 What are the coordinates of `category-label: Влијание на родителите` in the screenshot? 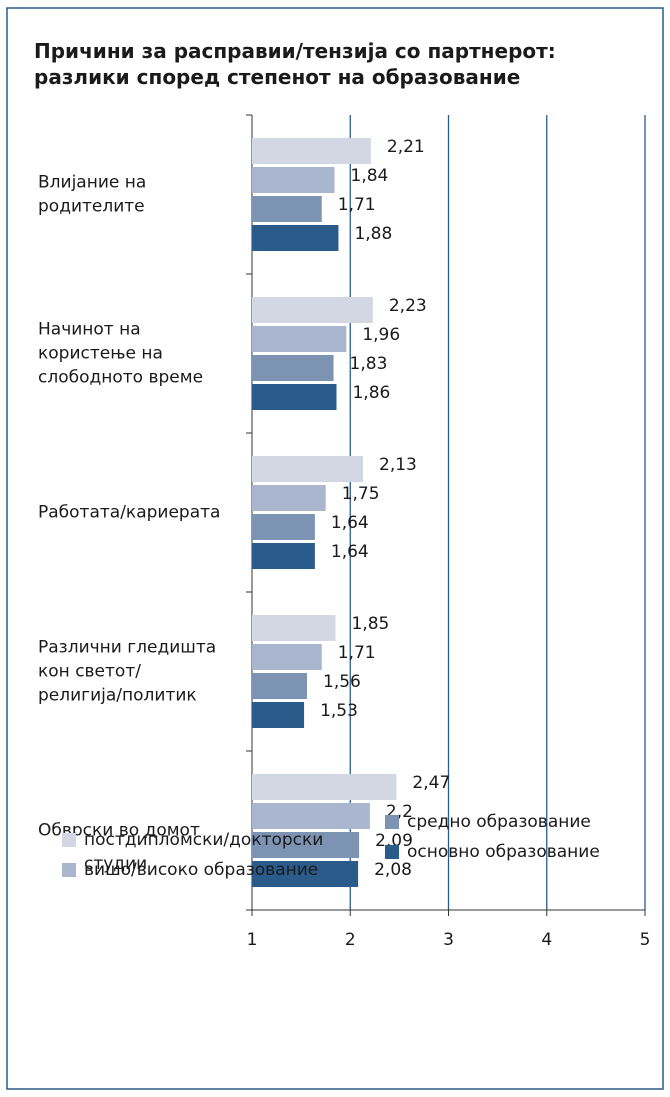 It's located at (92, 195).